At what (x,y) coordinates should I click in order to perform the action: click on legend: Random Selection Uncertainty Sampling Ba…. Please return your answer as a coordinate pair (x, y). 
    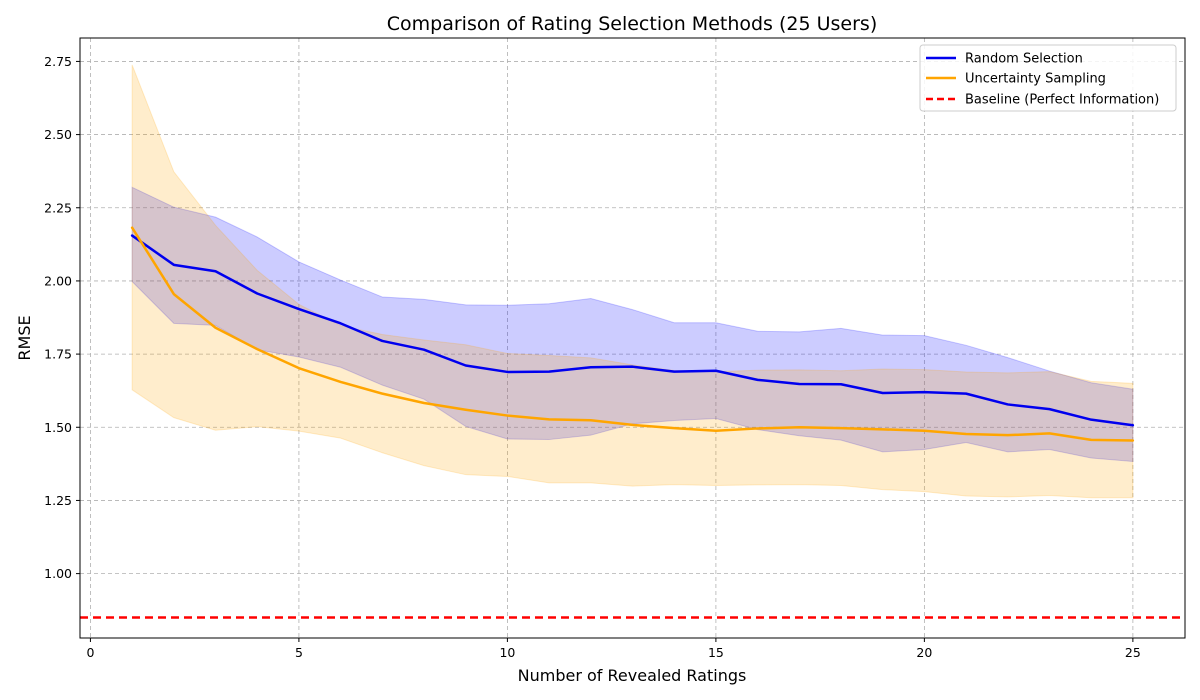
    Looking at the image, I should click on (1048, 78).